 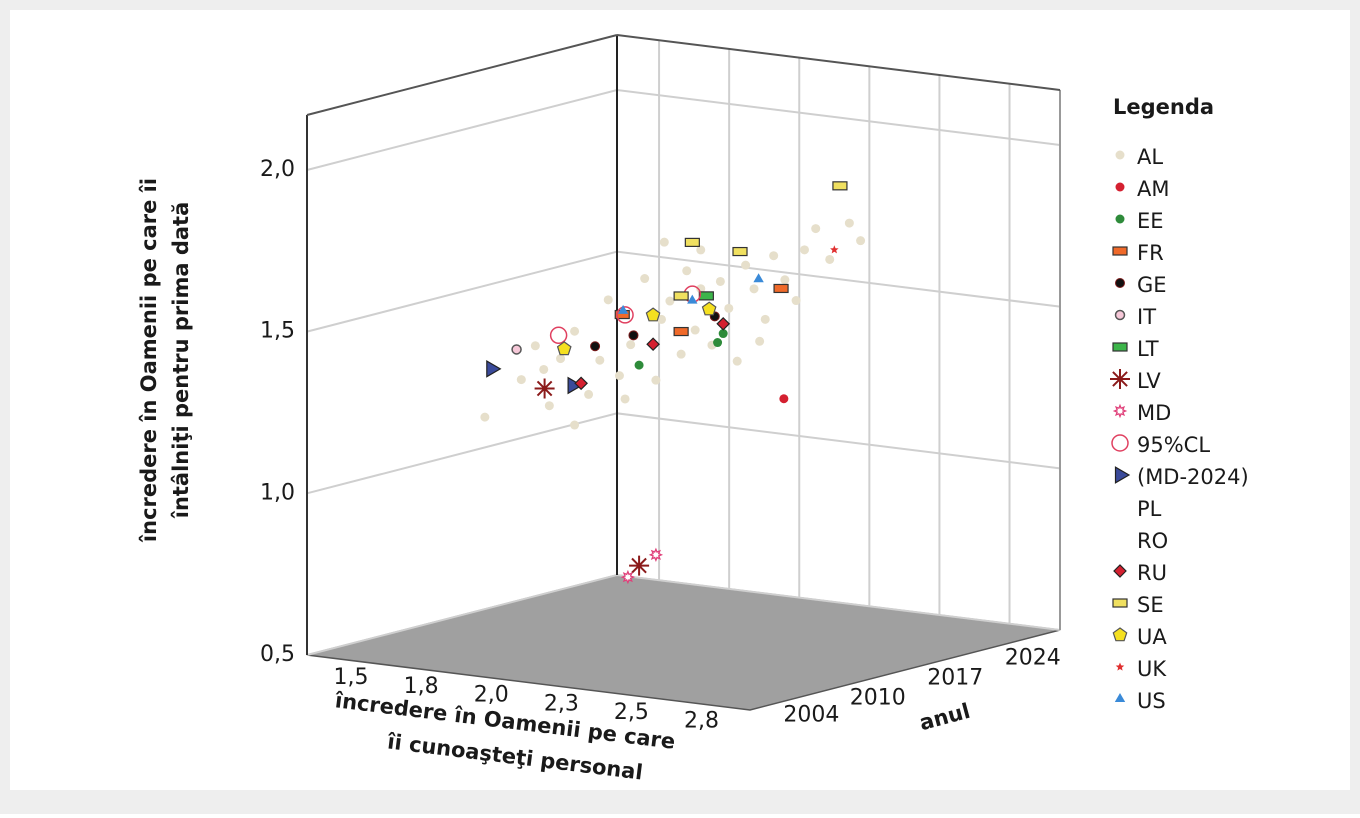 I want to click on legend-label: GE, so click(x=1152, y=285).